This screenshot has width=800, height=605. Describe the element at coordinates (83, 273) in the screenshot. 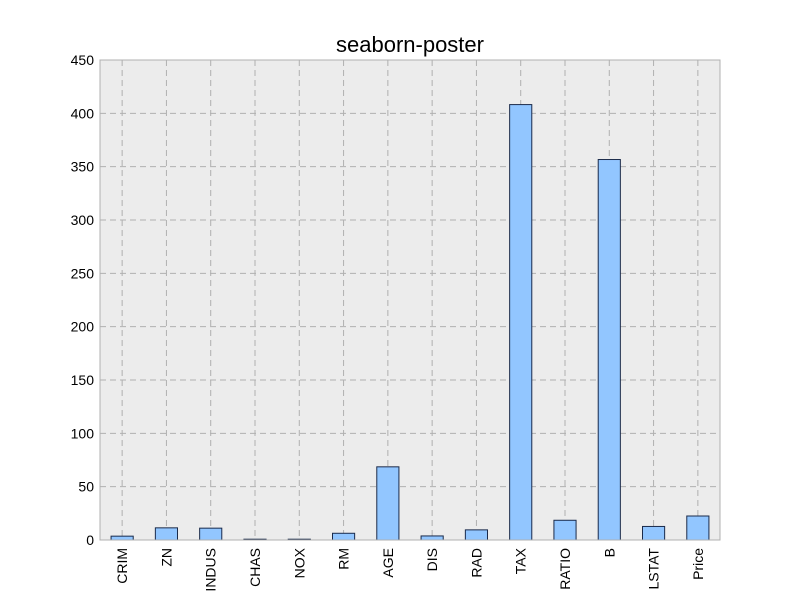

I see `y-tick-label: 250` at that location.